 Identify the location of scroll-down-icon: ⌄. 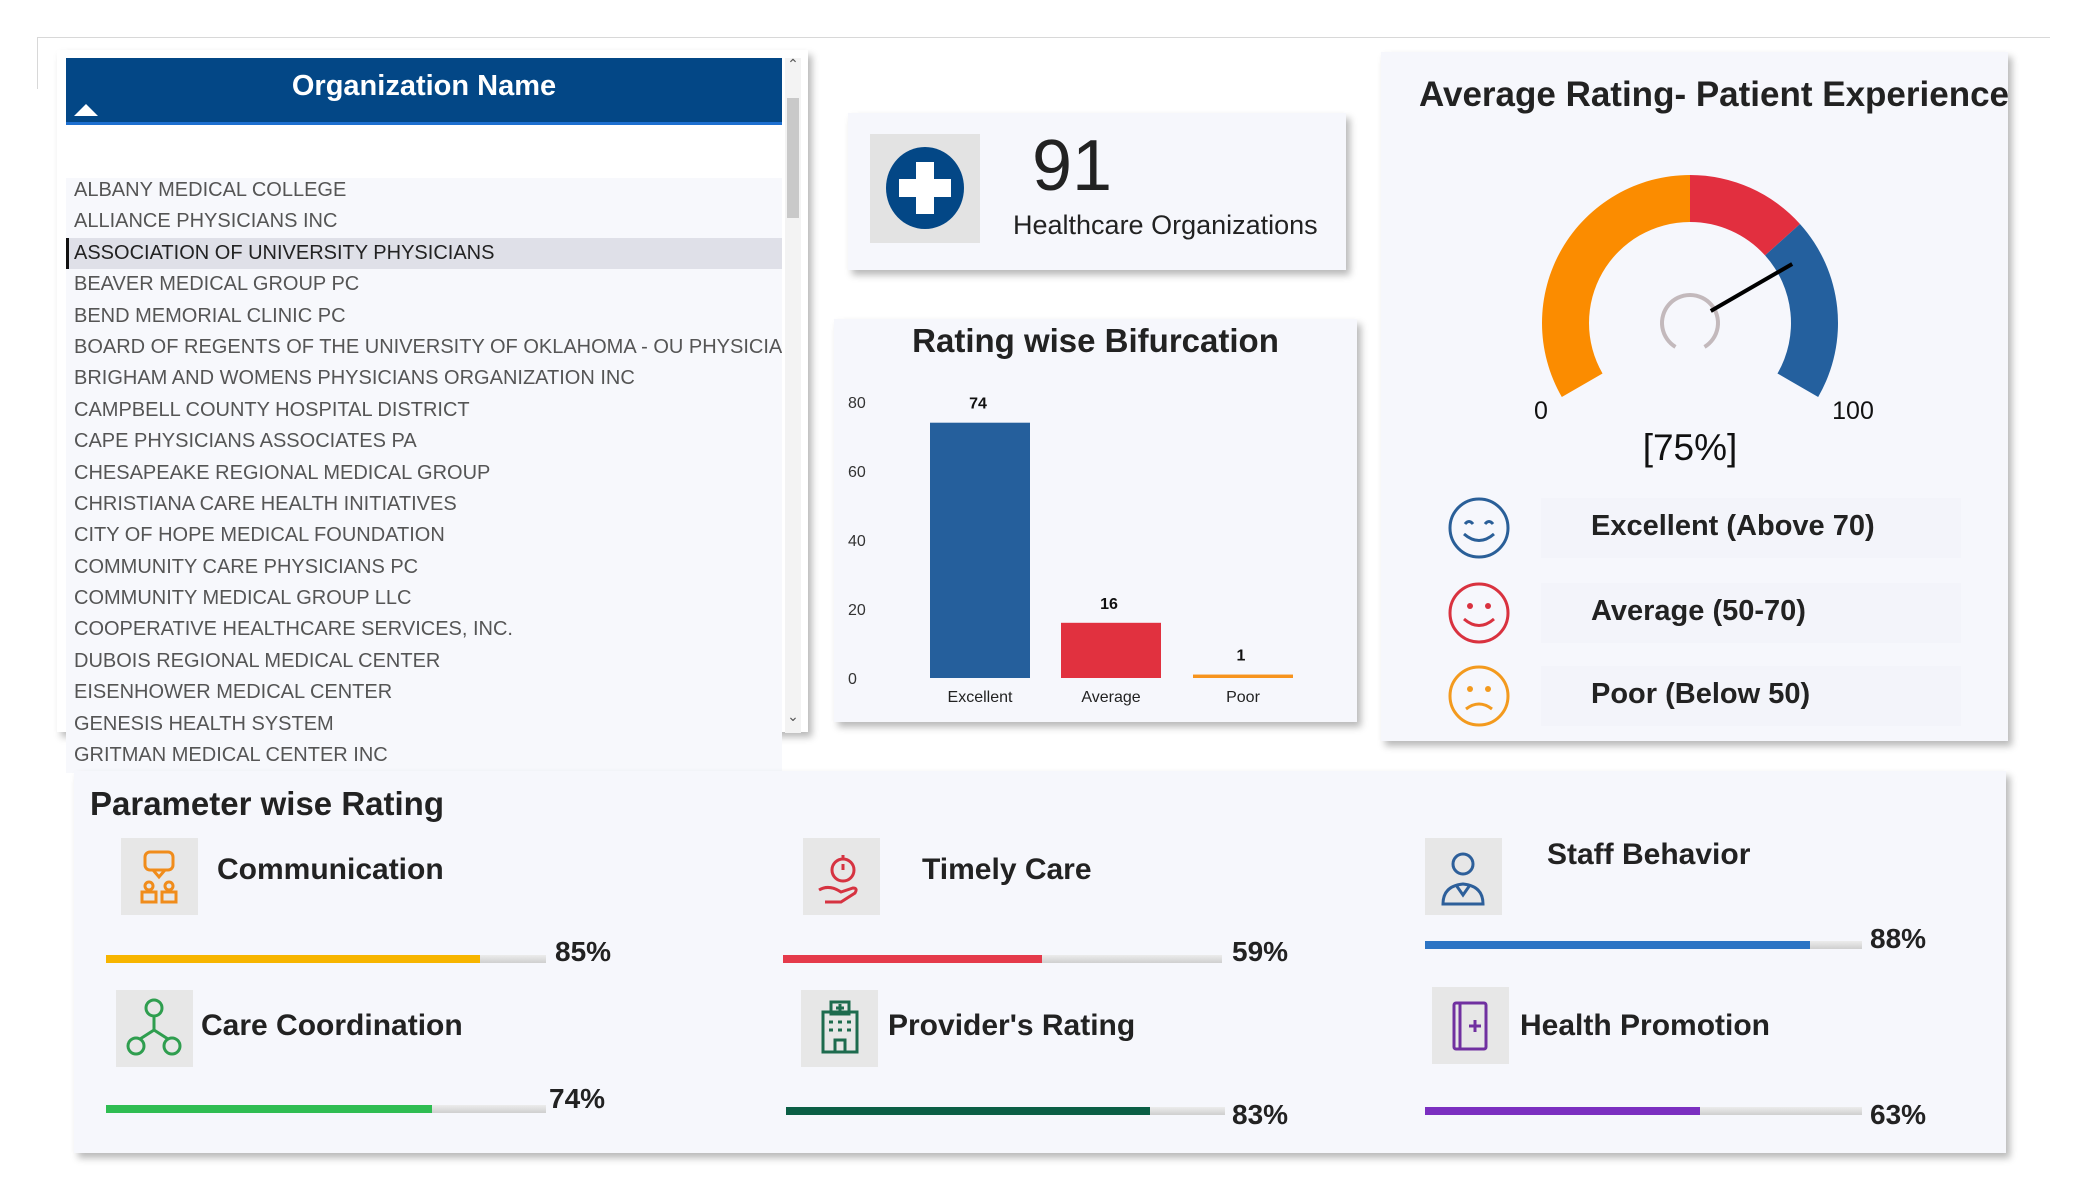
(793, 716).